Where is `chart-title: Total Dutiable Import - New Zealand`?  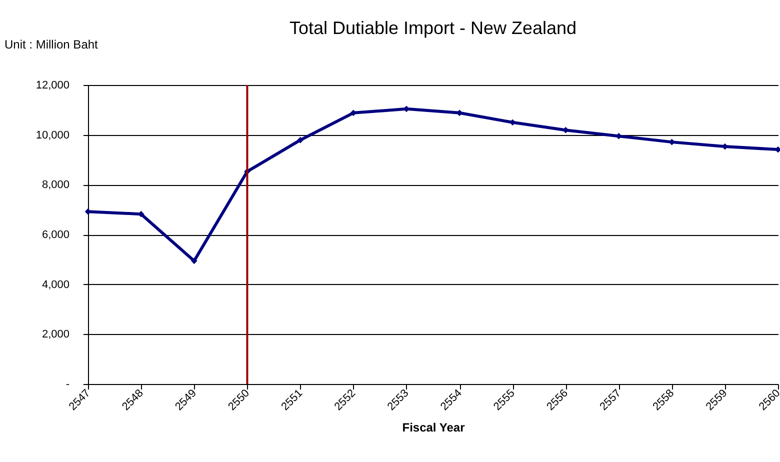
chart-title: Total Dutiable Import - New Zealand is located at coordinates (433, 28).